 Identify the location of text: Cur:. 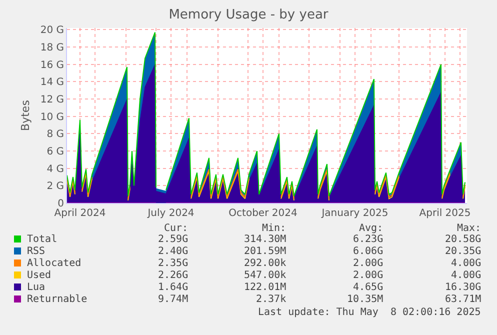
(176, 228).